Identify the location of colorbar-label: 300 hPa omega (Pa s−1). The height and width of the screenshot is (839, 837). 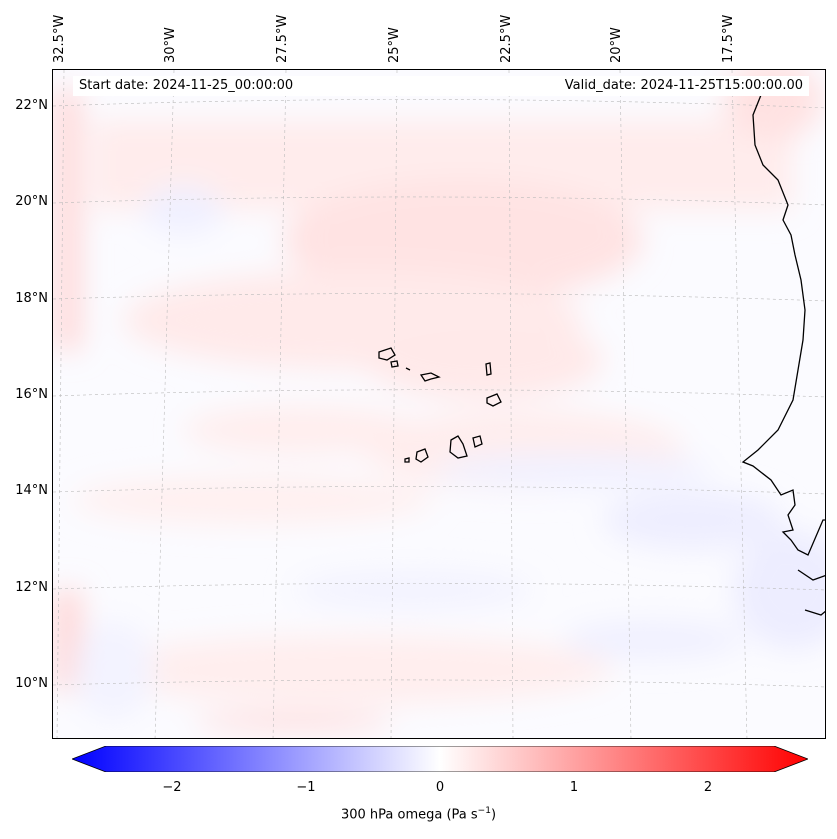
(418, 814).